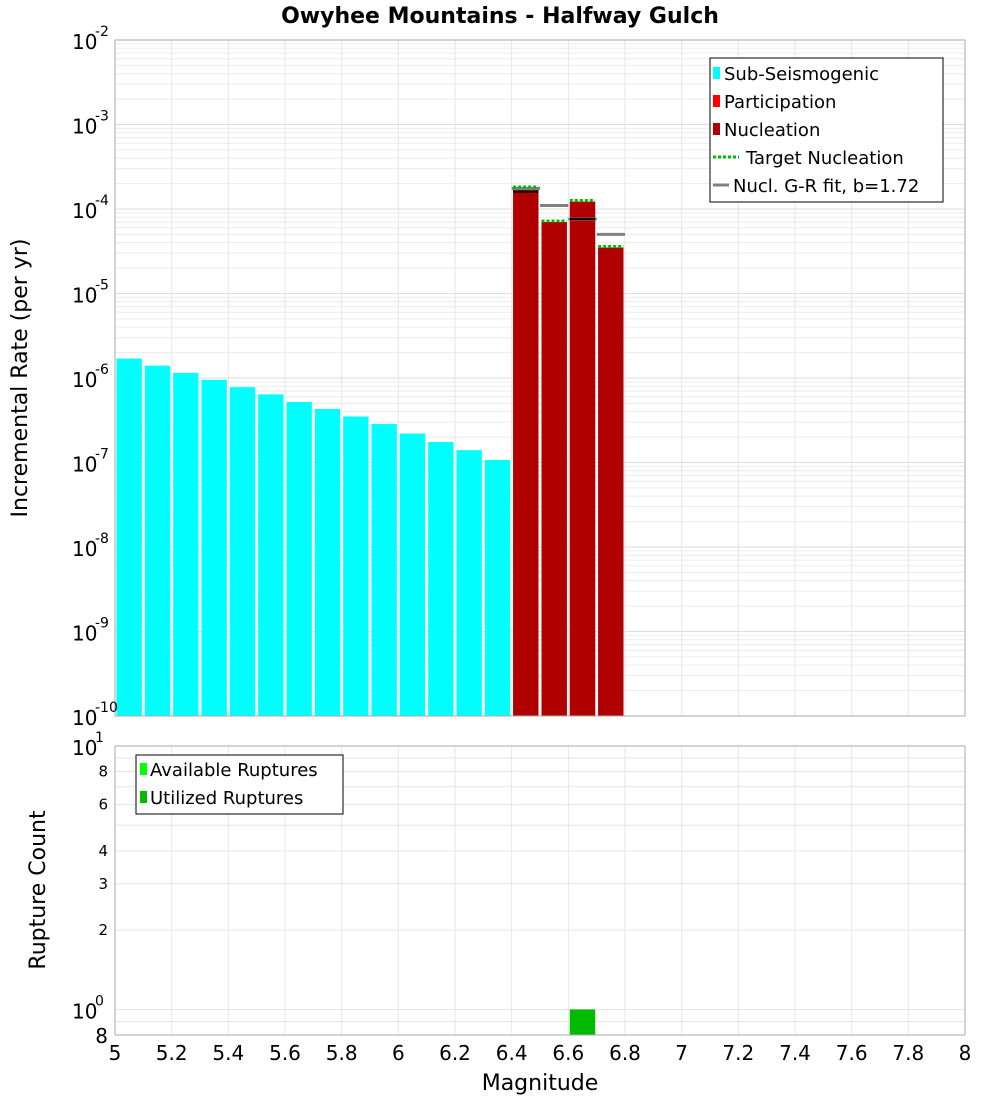 The height and width of the screenshot is (1100, 1000). Describe the element at coordinates (99, 738) in the screenshot. I see `count-y-tick-exponent: 1` at that location.